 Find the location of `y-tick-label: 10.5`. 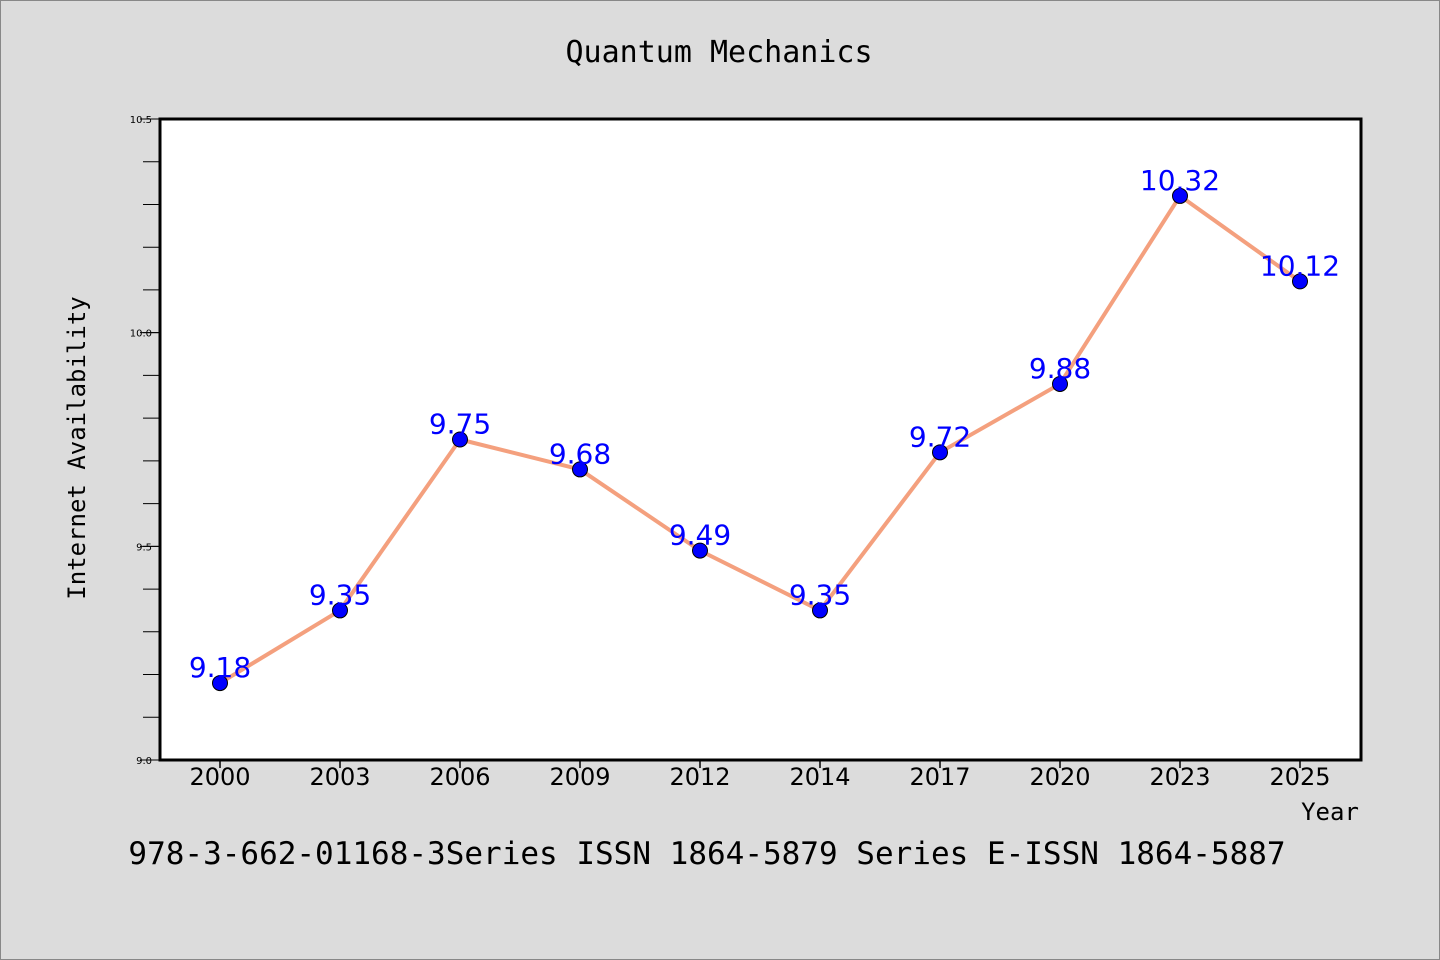

y-tick-label: 10.5 is located at coordinates (141, 120).